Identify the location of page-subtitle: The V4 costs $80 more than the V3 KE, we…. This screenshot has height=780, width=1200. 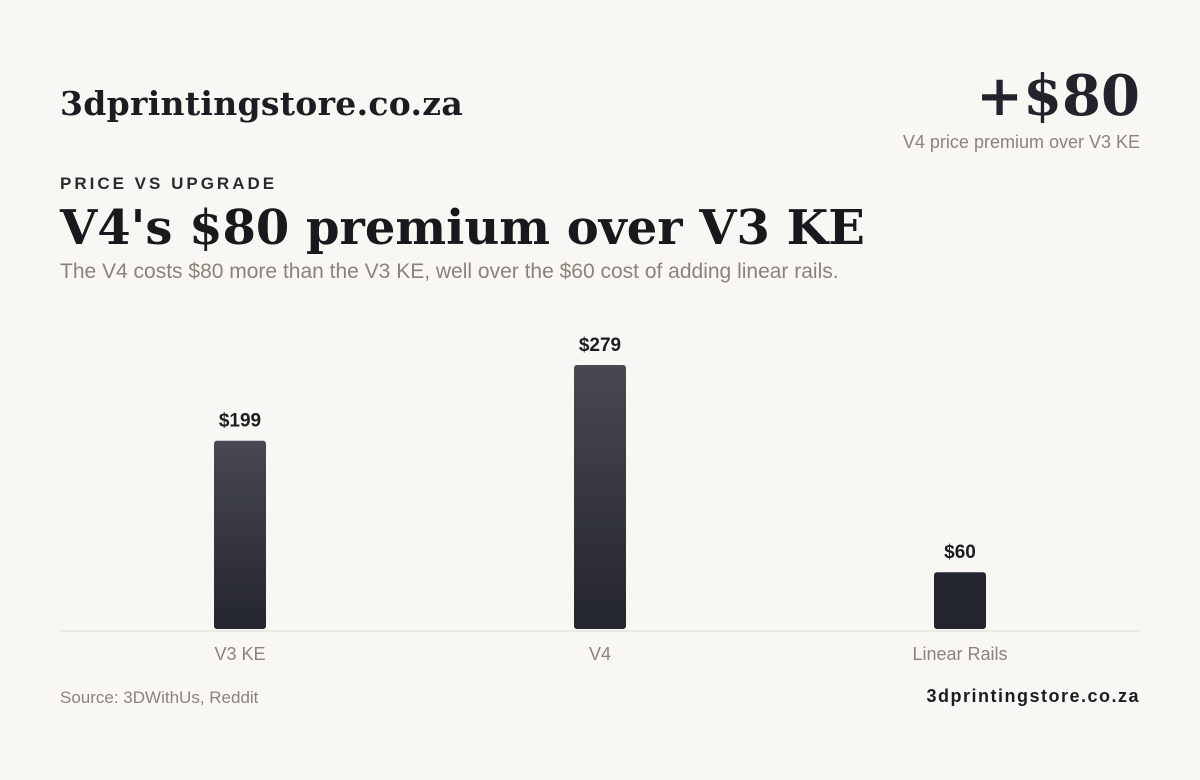
(449, 271).